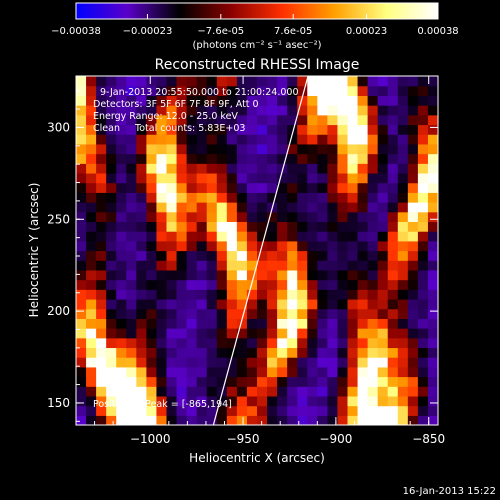 The height and width of the screenshot is (500, 500). Describe the element at coordinates (162, 404) in the screenshot. I see `annotation-peak-position: Position of Peak = [-865,194]` at that location.